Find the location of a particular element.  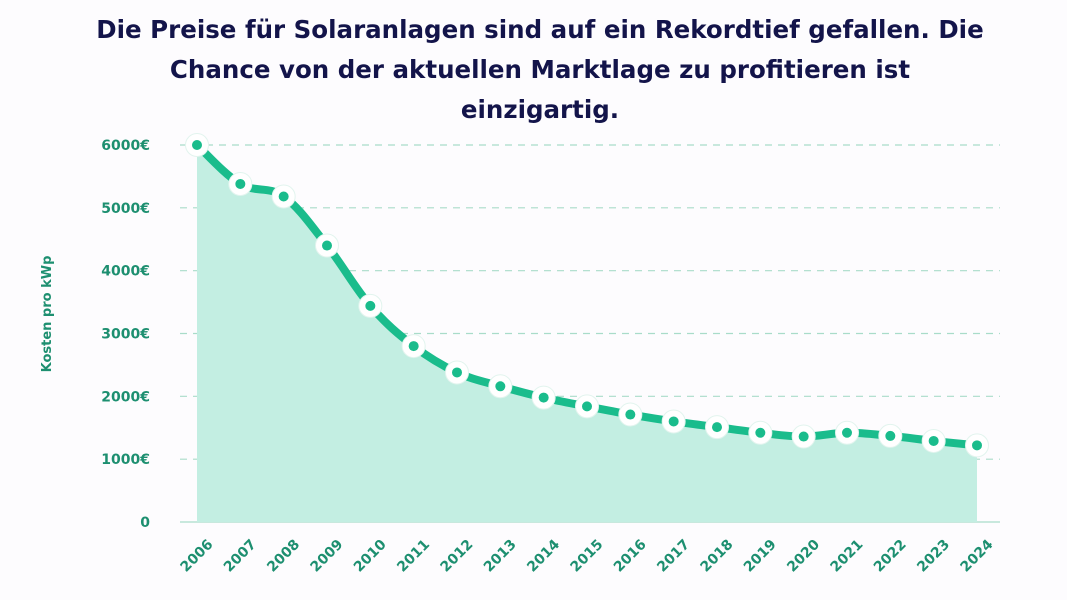

x-tick-label: 2018 is located at coordinates (717, 556).